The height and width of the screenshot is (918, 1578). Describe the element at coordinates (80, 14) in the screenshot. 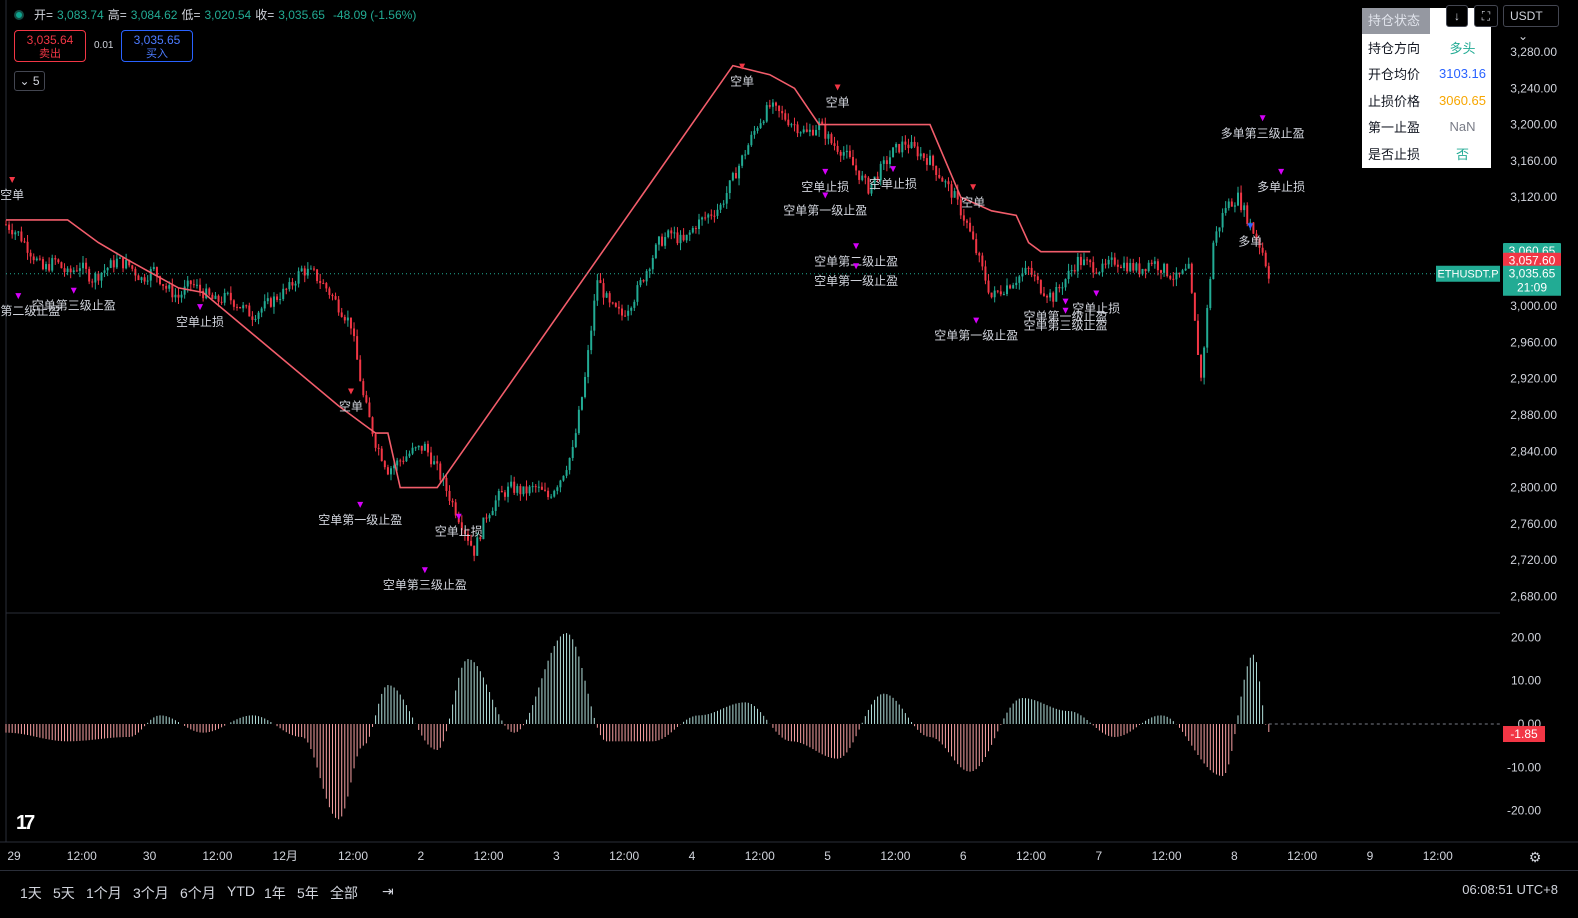

I see `open-value: 3,083.74` at that location.